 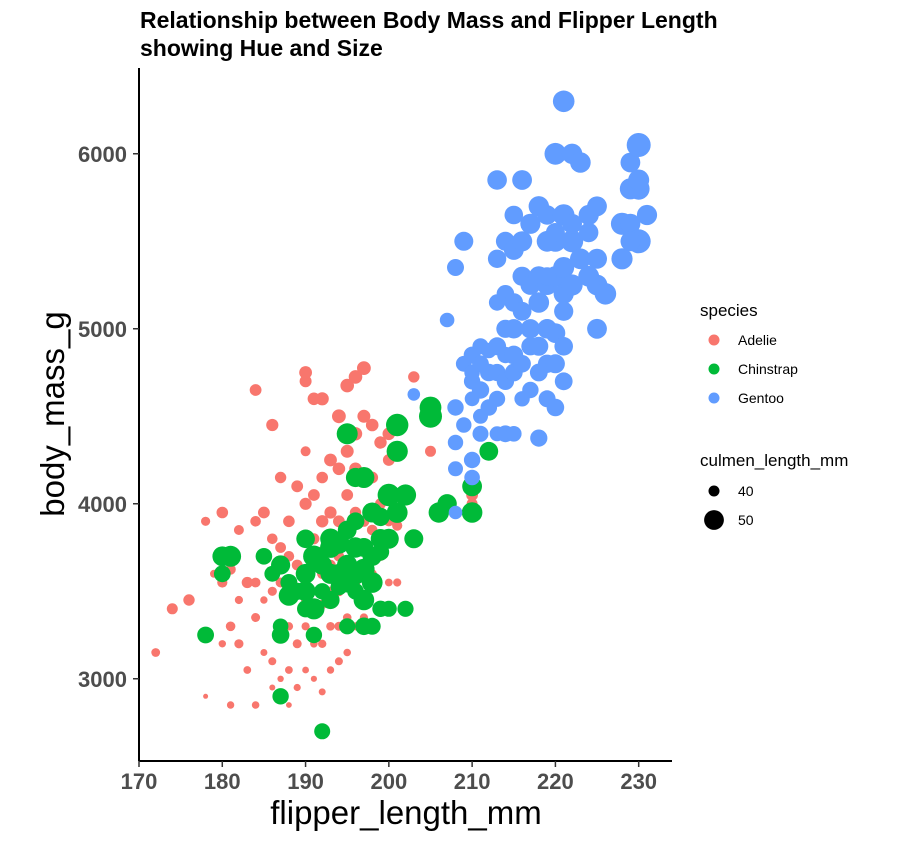 I want to click on y-axis-title: body_mass_g, so click(x=52, y=413).